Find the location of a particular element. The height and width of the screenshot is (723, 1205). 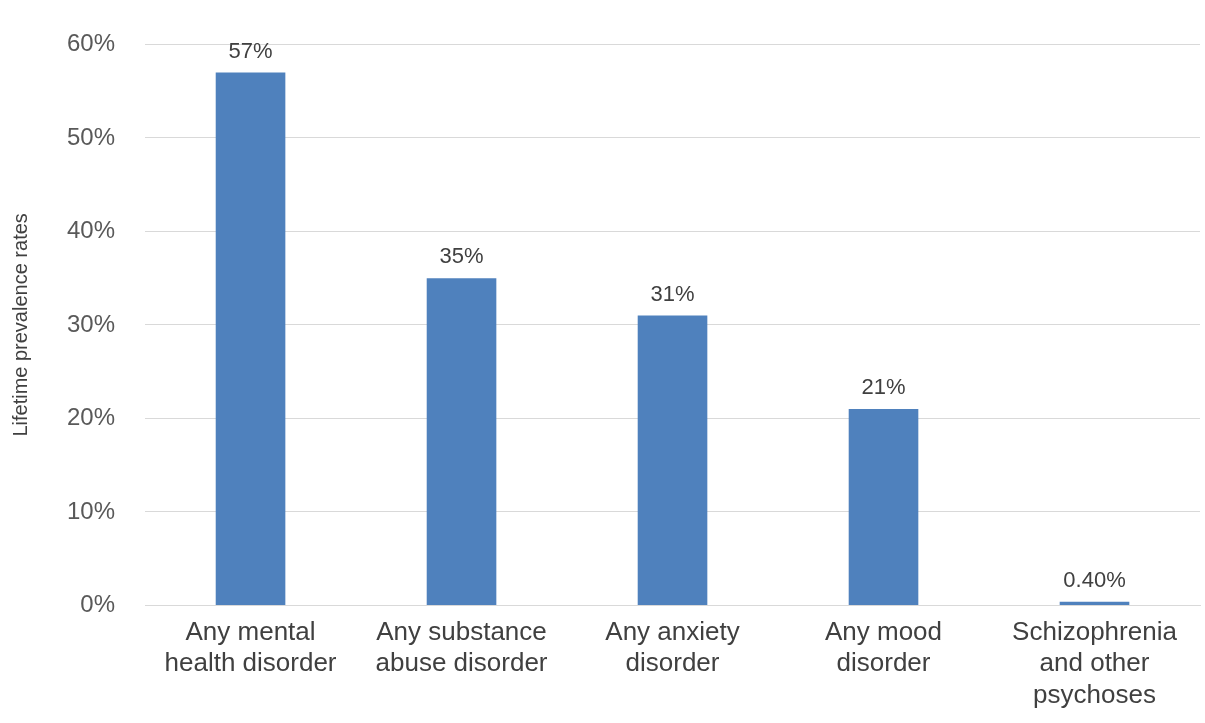

y-tick-label: 10% is located at coordinates (91, 510).